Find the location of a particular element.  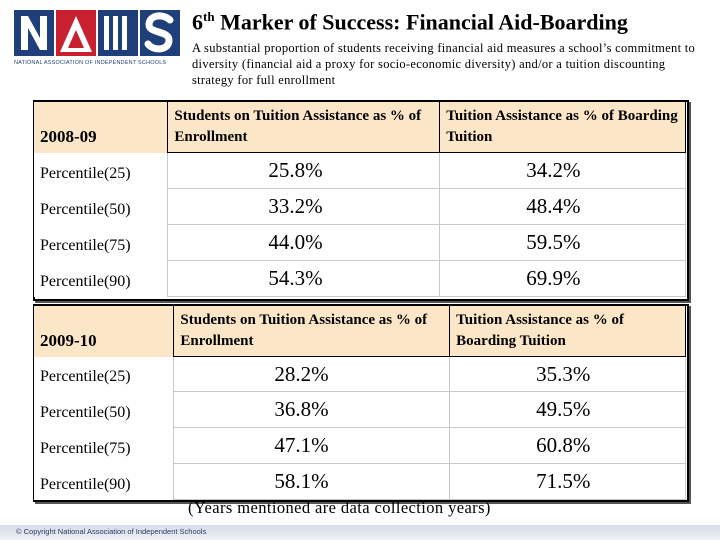

table-row: Percentile(50) 33.2% 48.4% is located at coordinates (360, 206).